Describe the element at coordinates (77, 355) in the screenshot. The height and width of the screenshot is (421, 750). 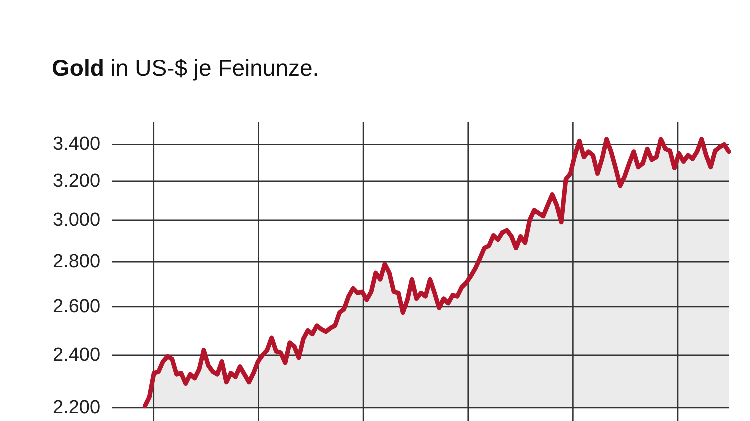
I see `y-tick-label: 2.400` at that location.